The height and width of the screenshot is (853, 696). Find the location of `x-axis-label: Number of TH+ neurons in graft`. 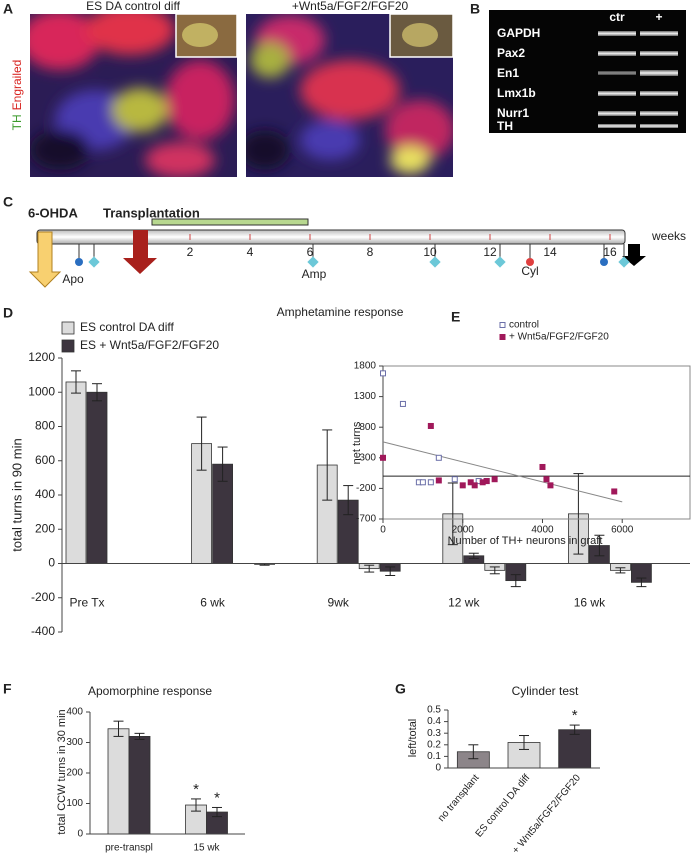

x-axis-label: Number of TH+ neurons in graft is located at coordinates (525, 541).